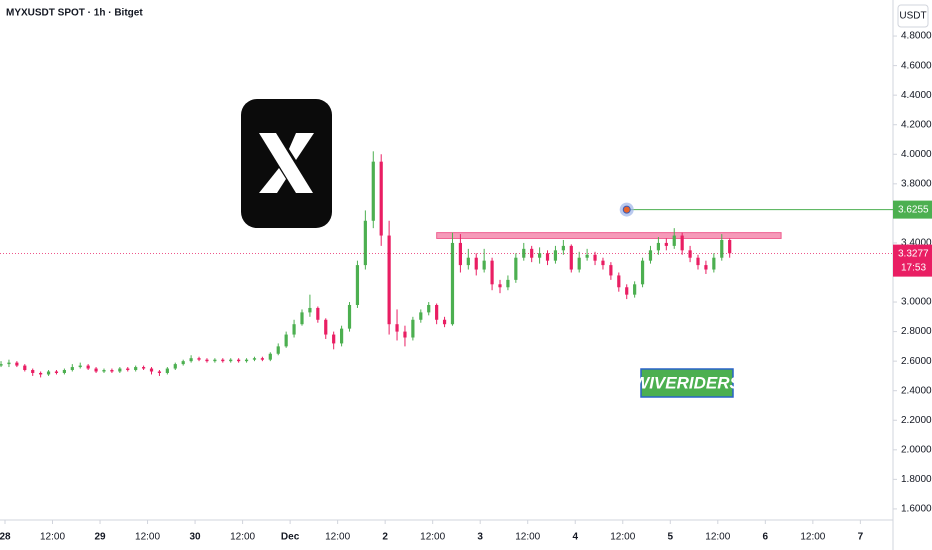 The image size is (932, 550). Describe the element at coordinates (480, 537) in the screenshot. I see `x-tick-label: 3` at that location.